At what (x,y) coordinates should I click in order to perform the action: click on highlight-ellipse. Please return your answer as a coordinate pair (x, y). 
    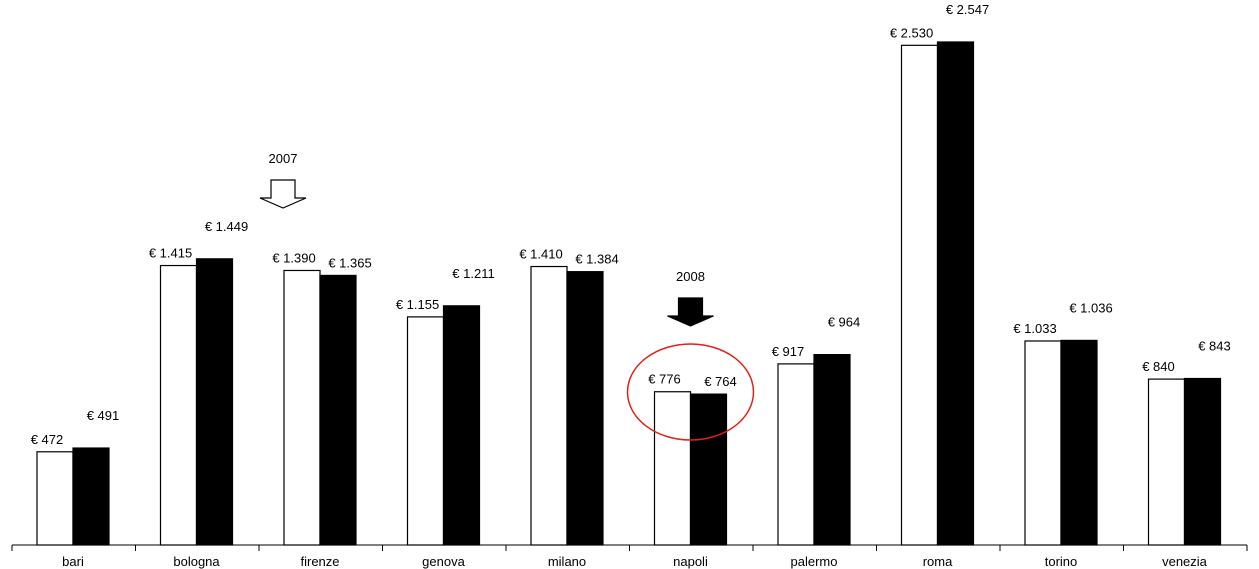
    Looking at the image, I should click on (690, 392).